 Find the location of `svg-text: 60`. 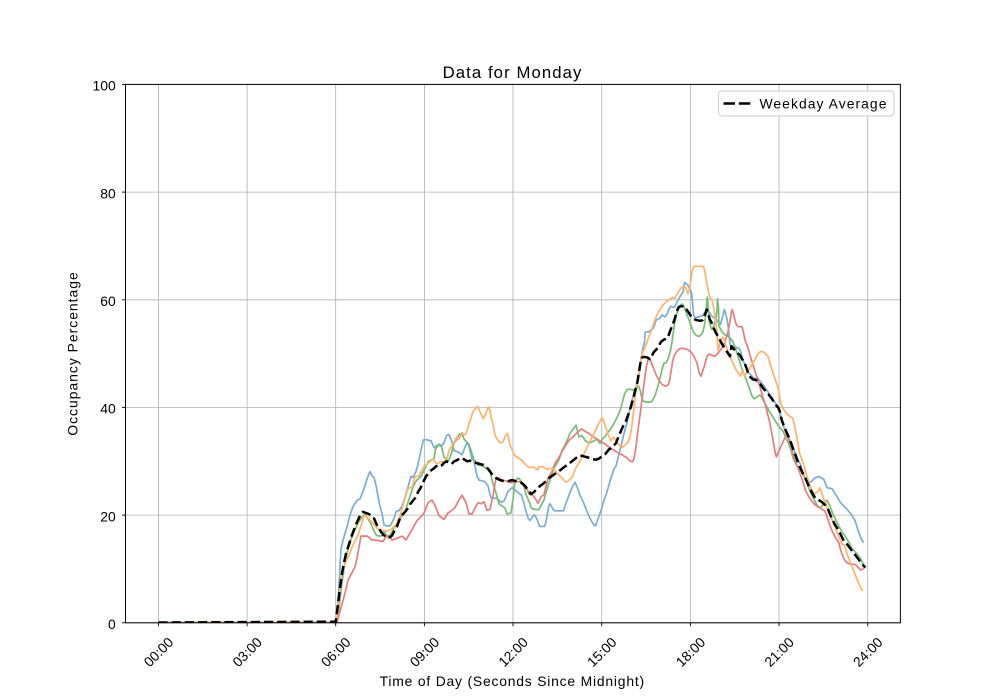

svg-text: 60 is located at coordinates (108, 301).